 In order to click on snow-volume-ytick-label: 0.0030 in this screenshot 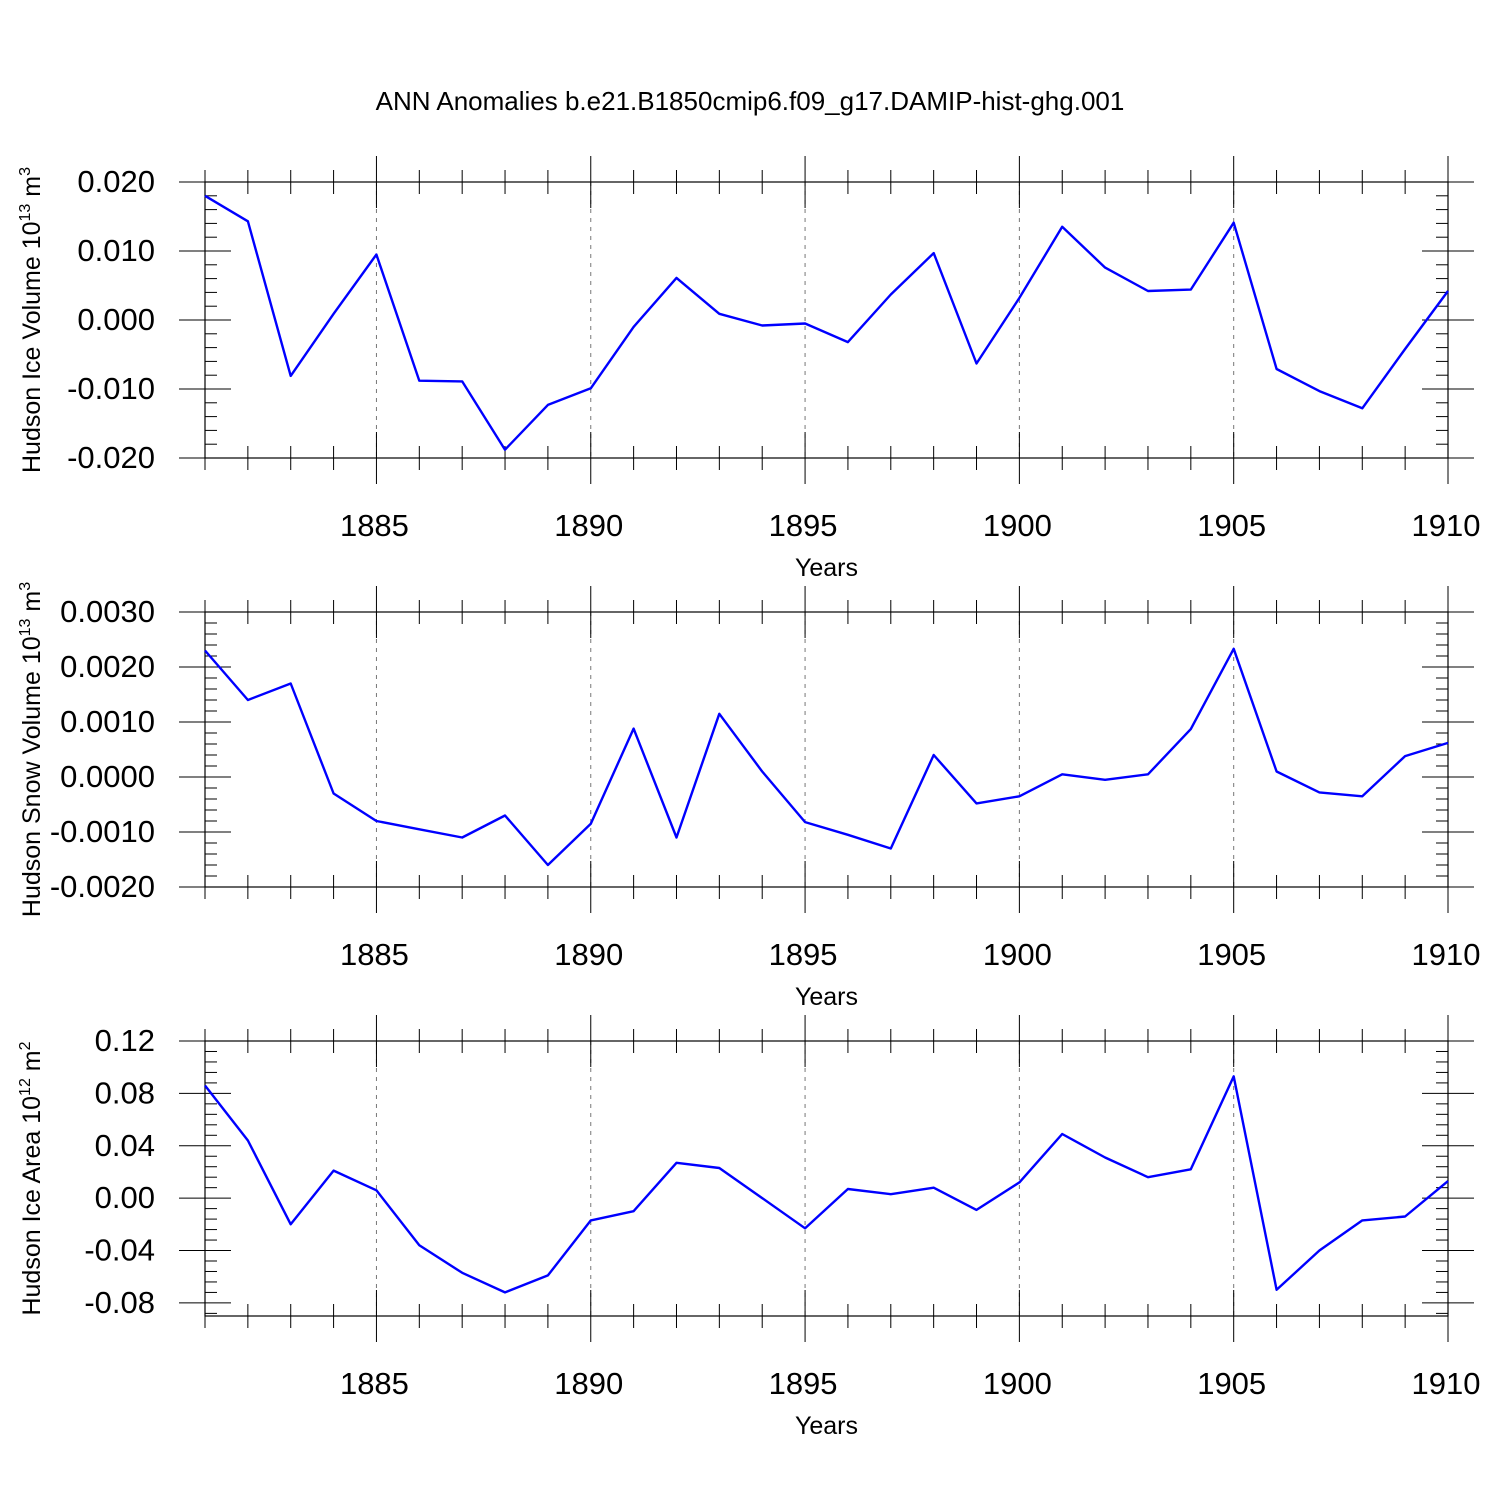, I will do `click(107, 611)`.